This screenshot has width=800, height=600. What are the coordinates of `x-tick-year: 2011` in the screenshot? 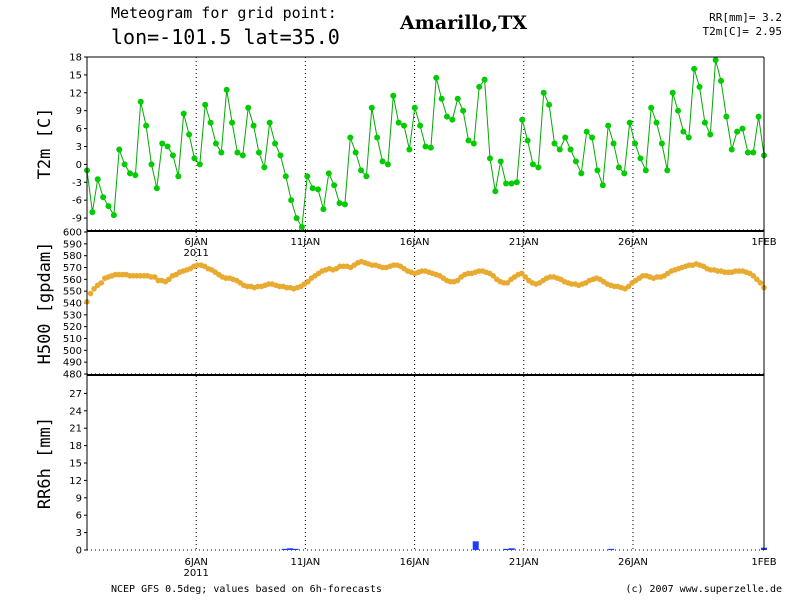 It's located at (195, 253).